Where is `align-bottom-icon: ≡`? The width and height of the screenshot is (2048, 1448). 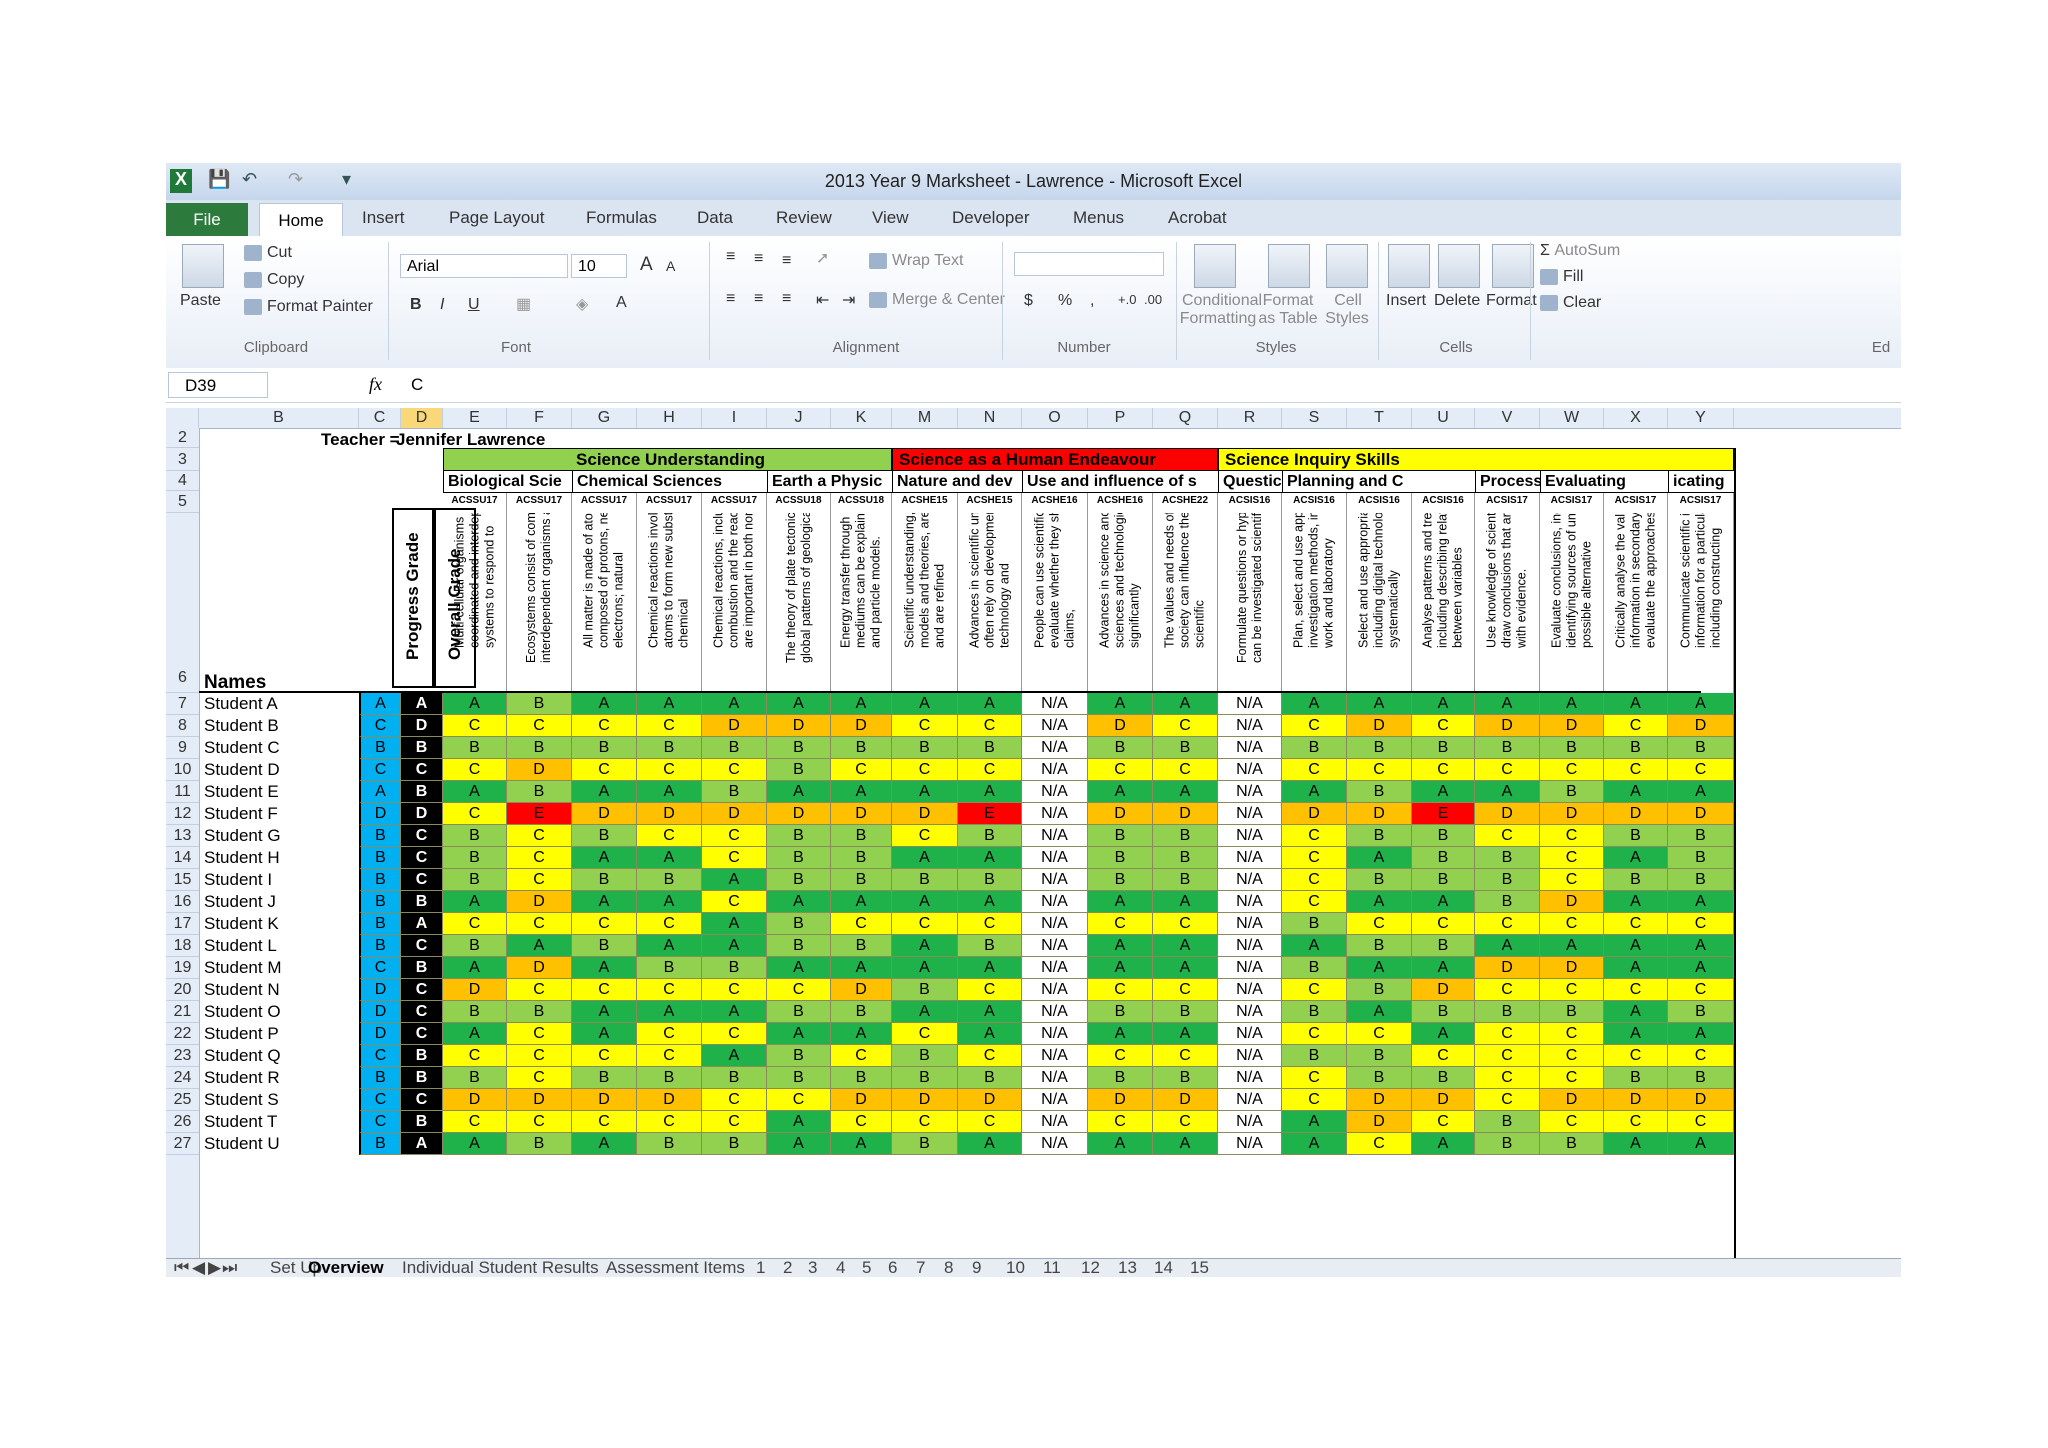 align-bottom-icon: ≡ is located at coordinates (787, 260).